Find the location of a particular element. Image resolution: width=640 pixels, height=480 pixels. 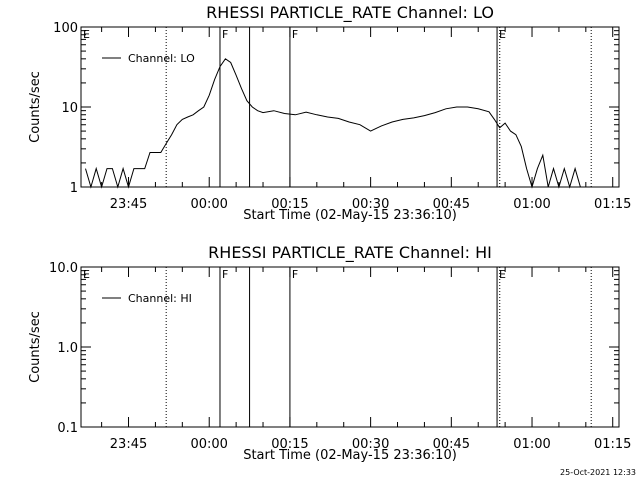

y-tick-label: 1 is located at coordinates (74, 188).